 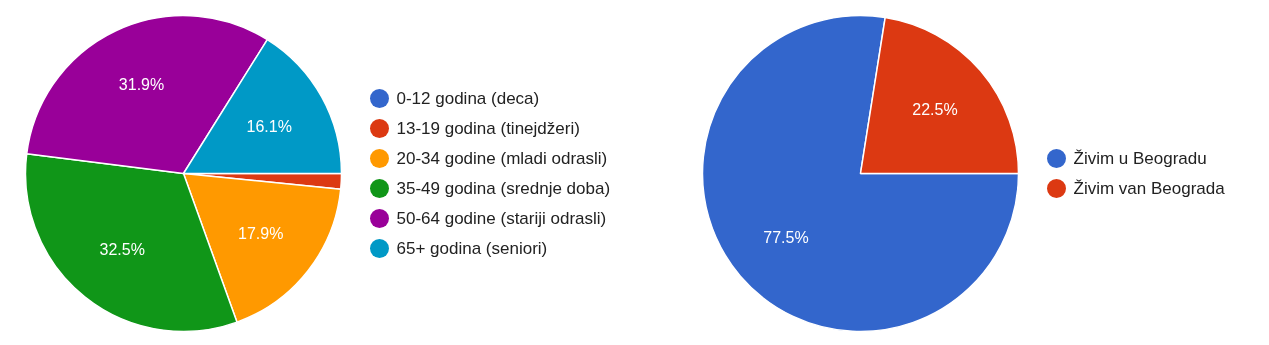 What do you see at coordinates (488, 128) in the screenshot?
I see `legend-label: 13-19 godina (tinejdžeri)` at bounding box center [488, 128].